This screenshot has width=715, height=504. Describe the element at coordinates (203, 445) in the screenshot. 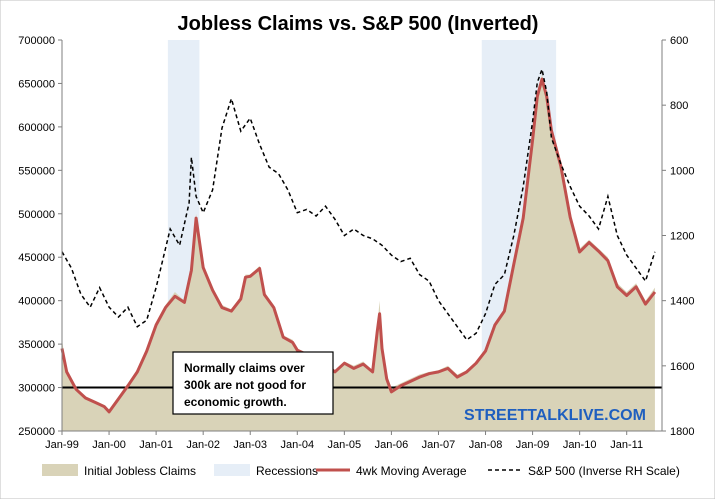

I see `x-tick-label: Jan-02` at that location.